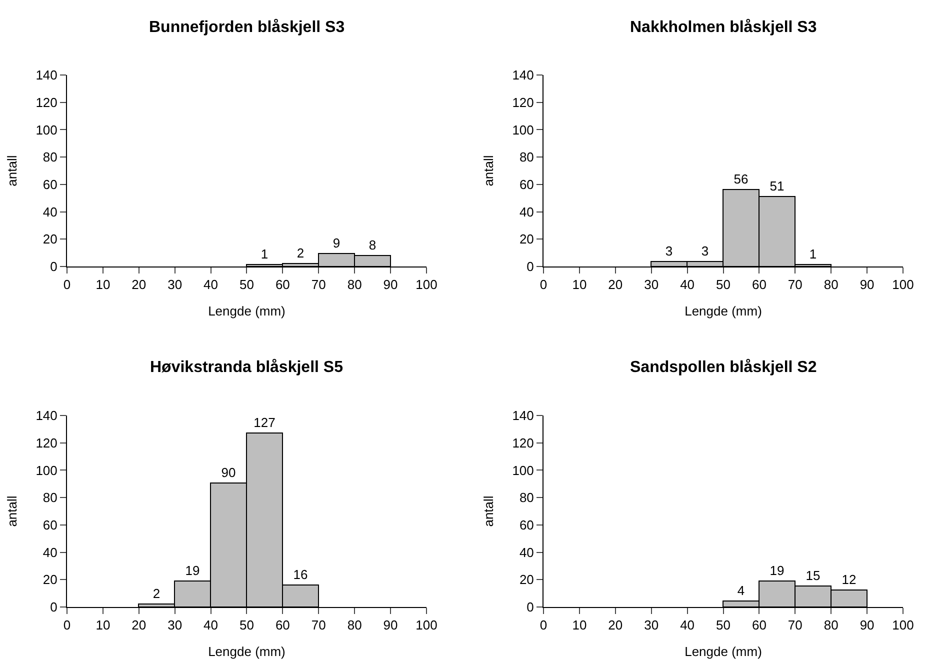  What do you see at coordinates (723, 27) in the screenshot?
I see `chart-title: Nakkholmen blåskjell S3` at bounding box center [723, 27].